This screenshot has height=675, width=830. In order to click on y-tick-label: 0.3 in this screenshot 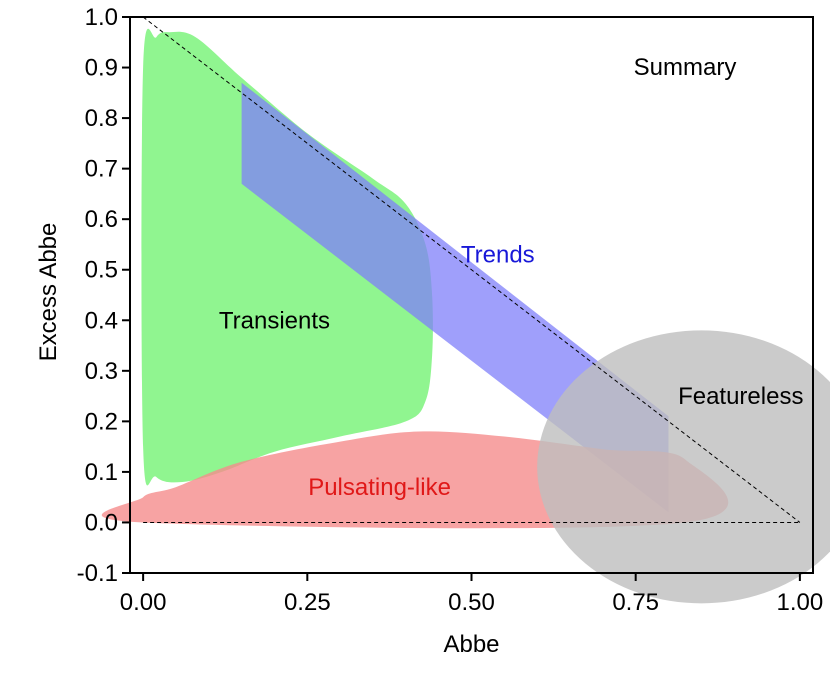, I will do `click(101, 371)`.